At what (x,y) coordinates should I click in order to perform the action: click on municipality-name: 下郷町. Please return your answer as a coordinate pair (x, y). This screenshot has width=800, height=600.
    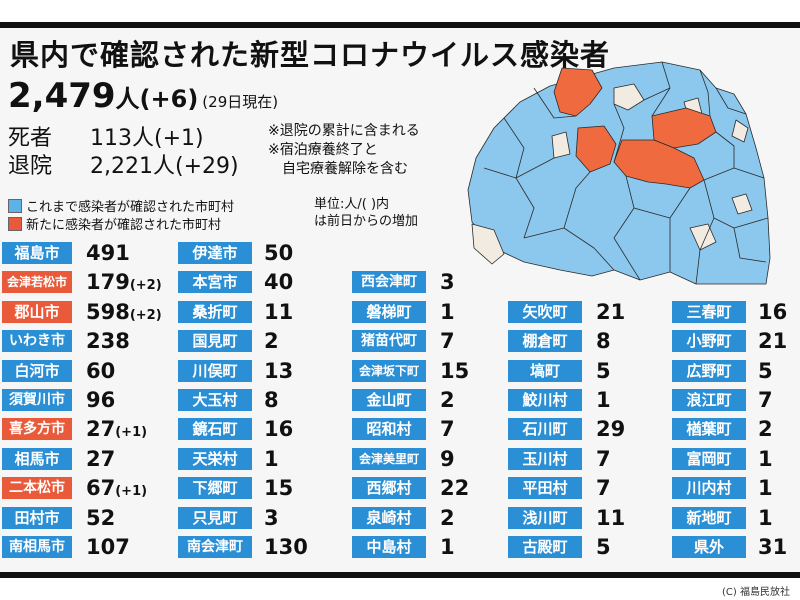
    Looking at the image, I should click on (215, 488).